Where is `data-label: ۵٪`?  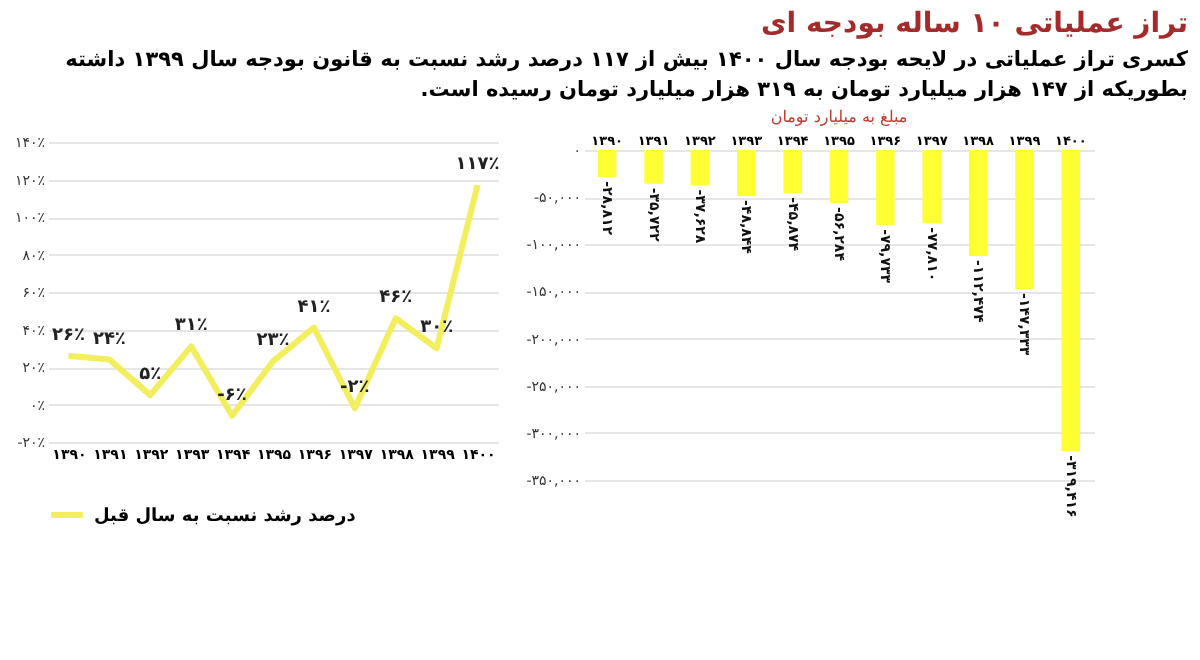 data-label: ۵٪ is located at coordinates (150, 375).